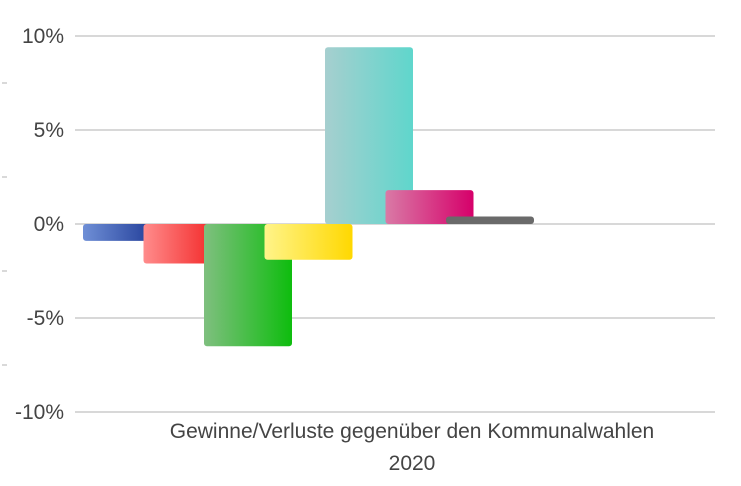 The width and height of the screenshot is (741, 486). Describe the element at coordinates (49, 130) in the screenshot. I see `y-tick-label: 5%` at that location.